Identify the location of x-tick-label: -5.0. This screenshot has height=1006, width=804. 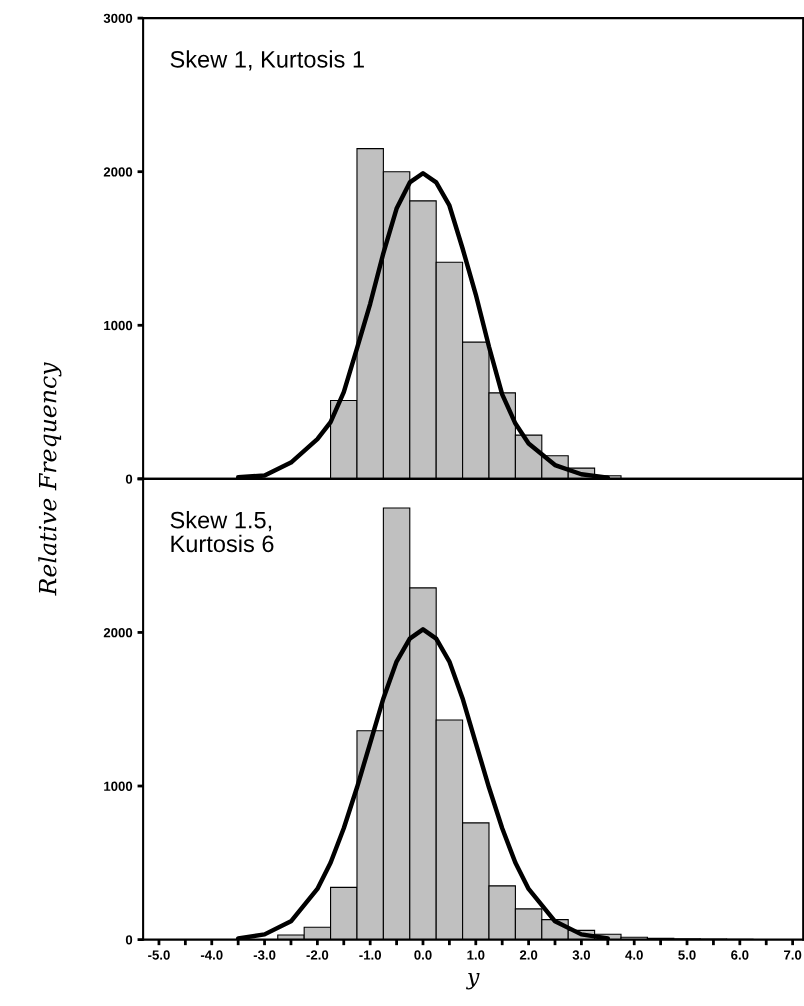
(159, 955).